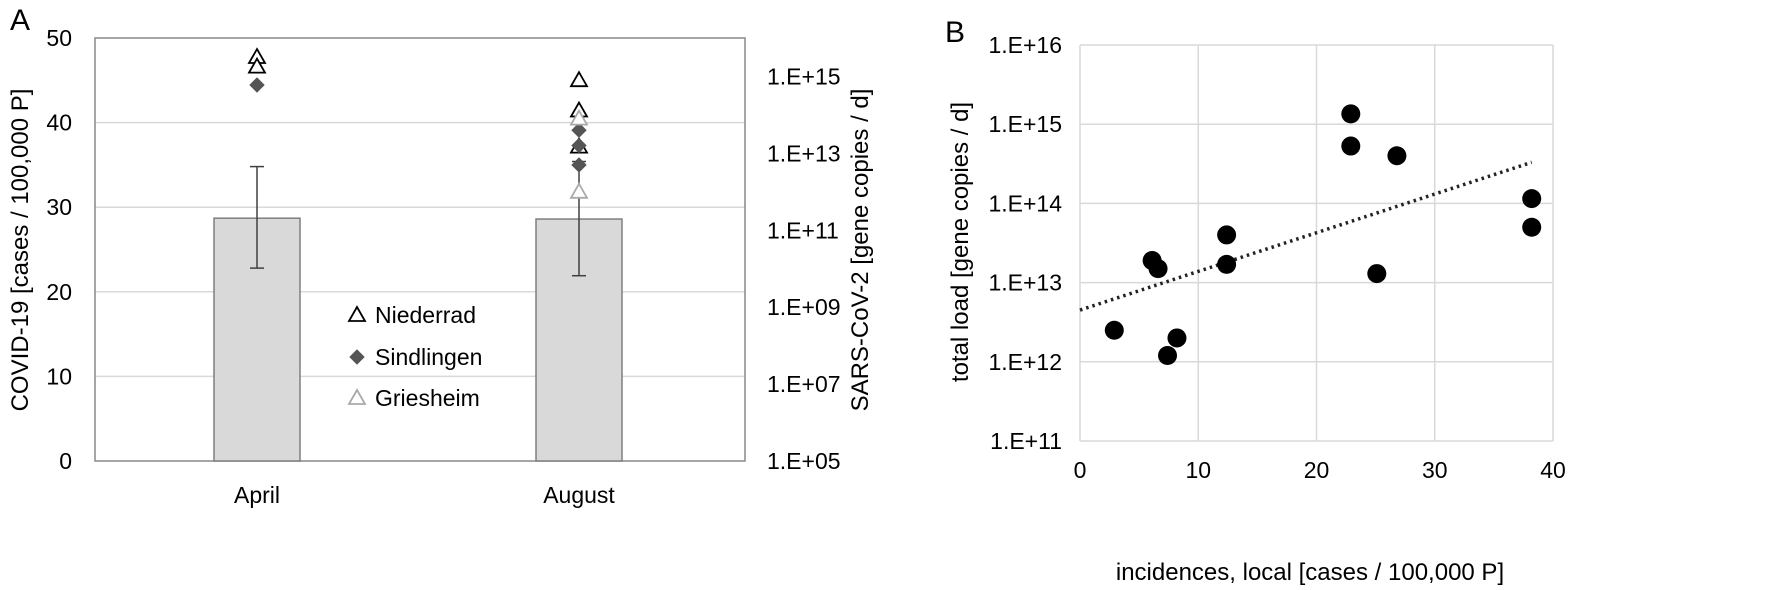 The height and width of the screenshot is (590, 1770). I want to click on panel-a-y2-tick-labels: 1.E+05 1.E+07 1.E+09 1.E+11 1.E+13 1.E+15, so click(804, 268).